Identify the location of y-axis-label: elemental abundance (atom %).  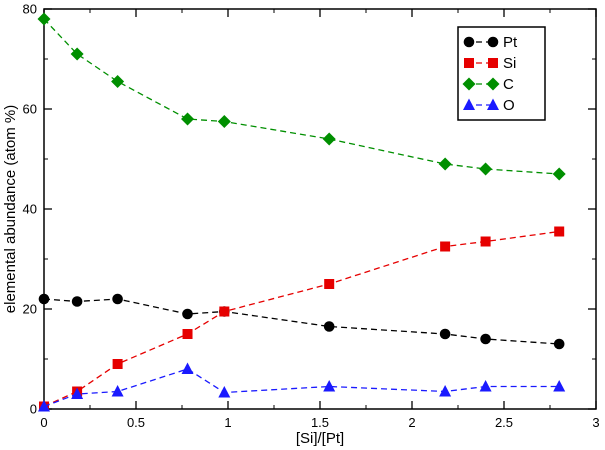
(10, 209).